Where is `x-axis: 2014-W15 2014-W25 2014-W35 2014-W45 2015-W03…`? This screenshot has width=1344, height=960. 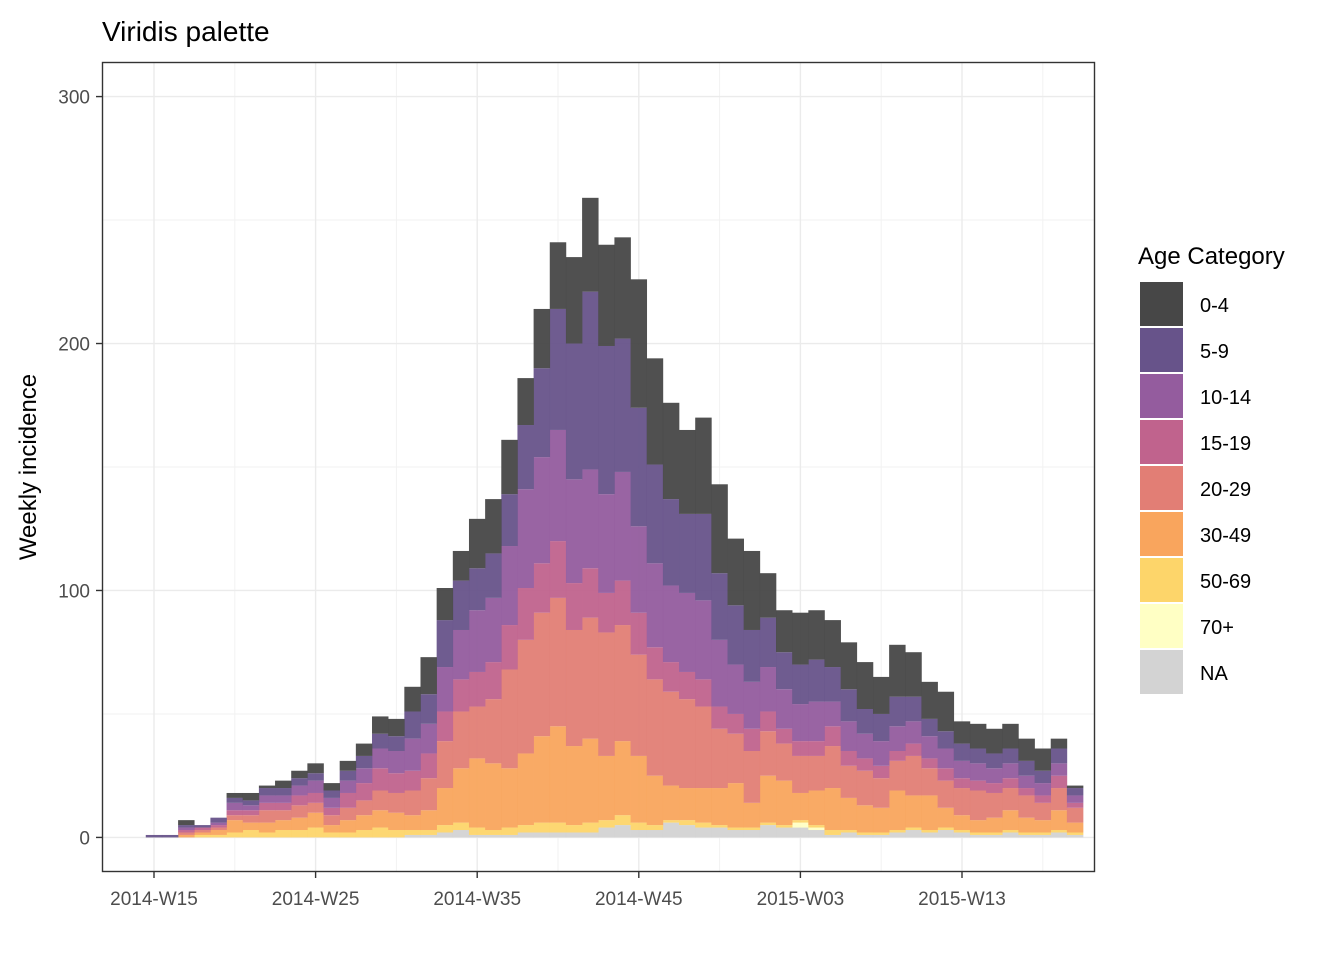
x-axis: 2014-W15 2014-W25 2014-W35 2014-W45 2015-W03… is located at coordinates (558, 891).